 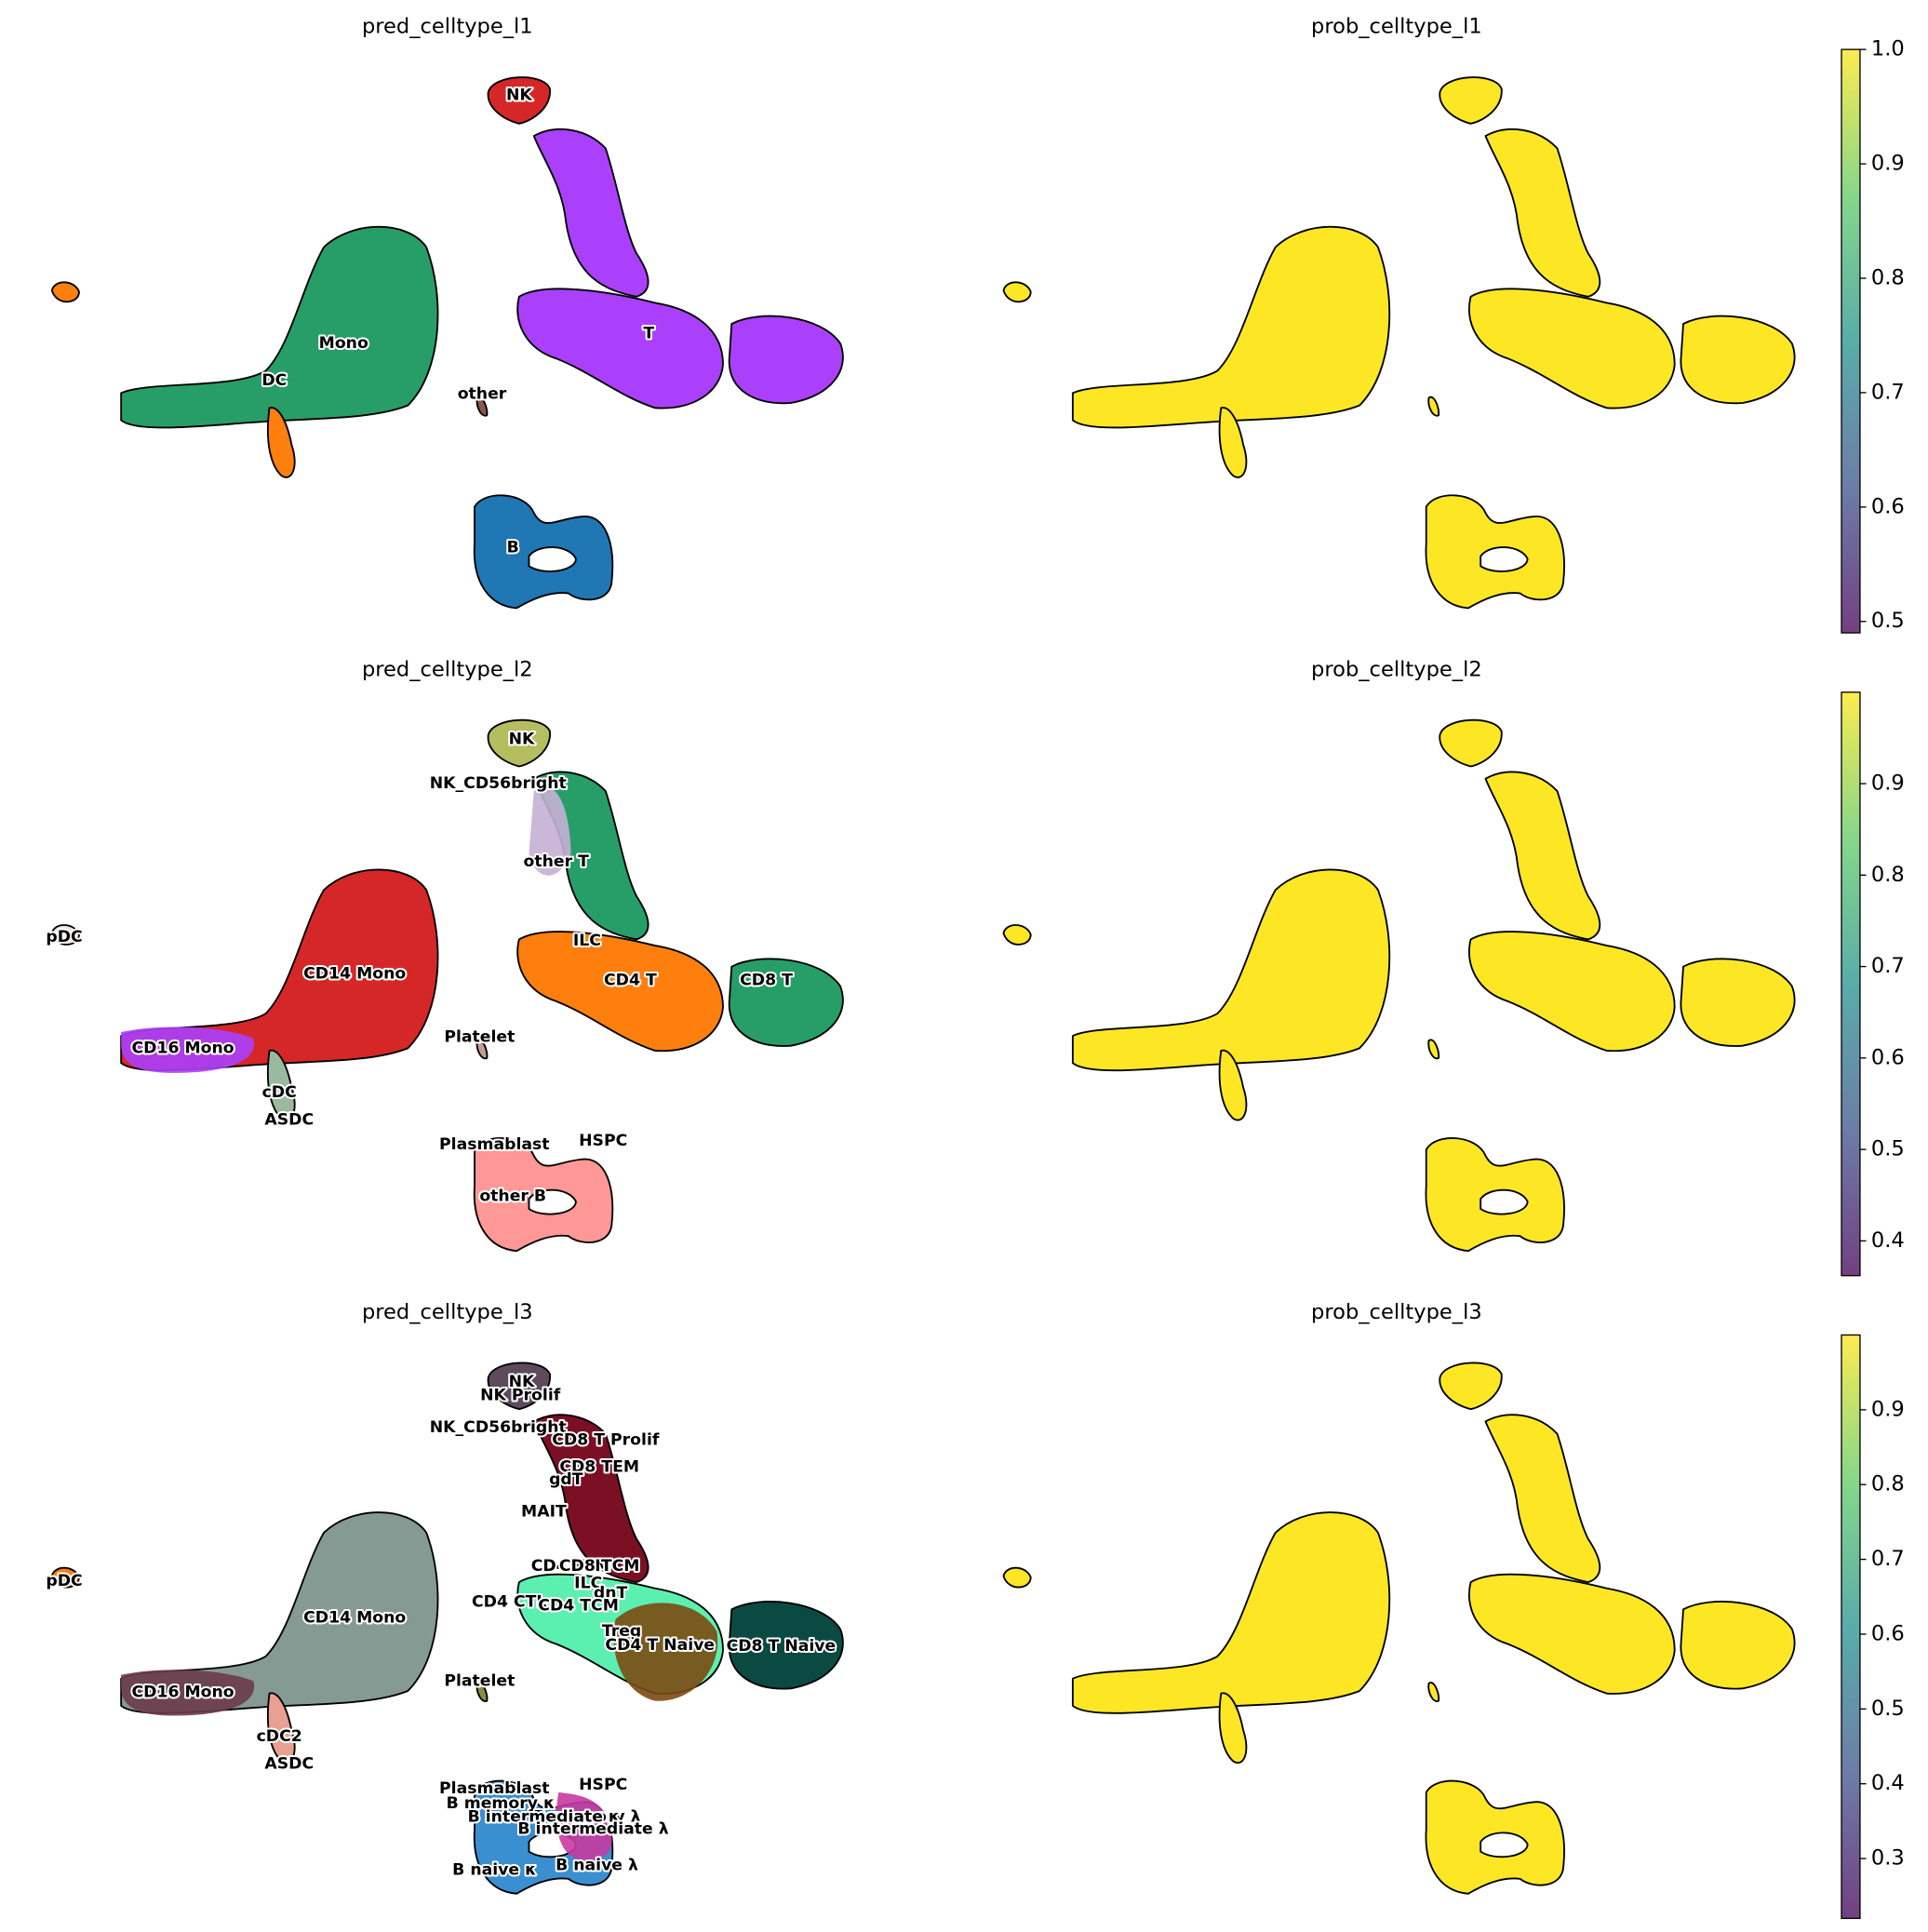 I want to click on cluster-label: other, so click(x=482, y=394).